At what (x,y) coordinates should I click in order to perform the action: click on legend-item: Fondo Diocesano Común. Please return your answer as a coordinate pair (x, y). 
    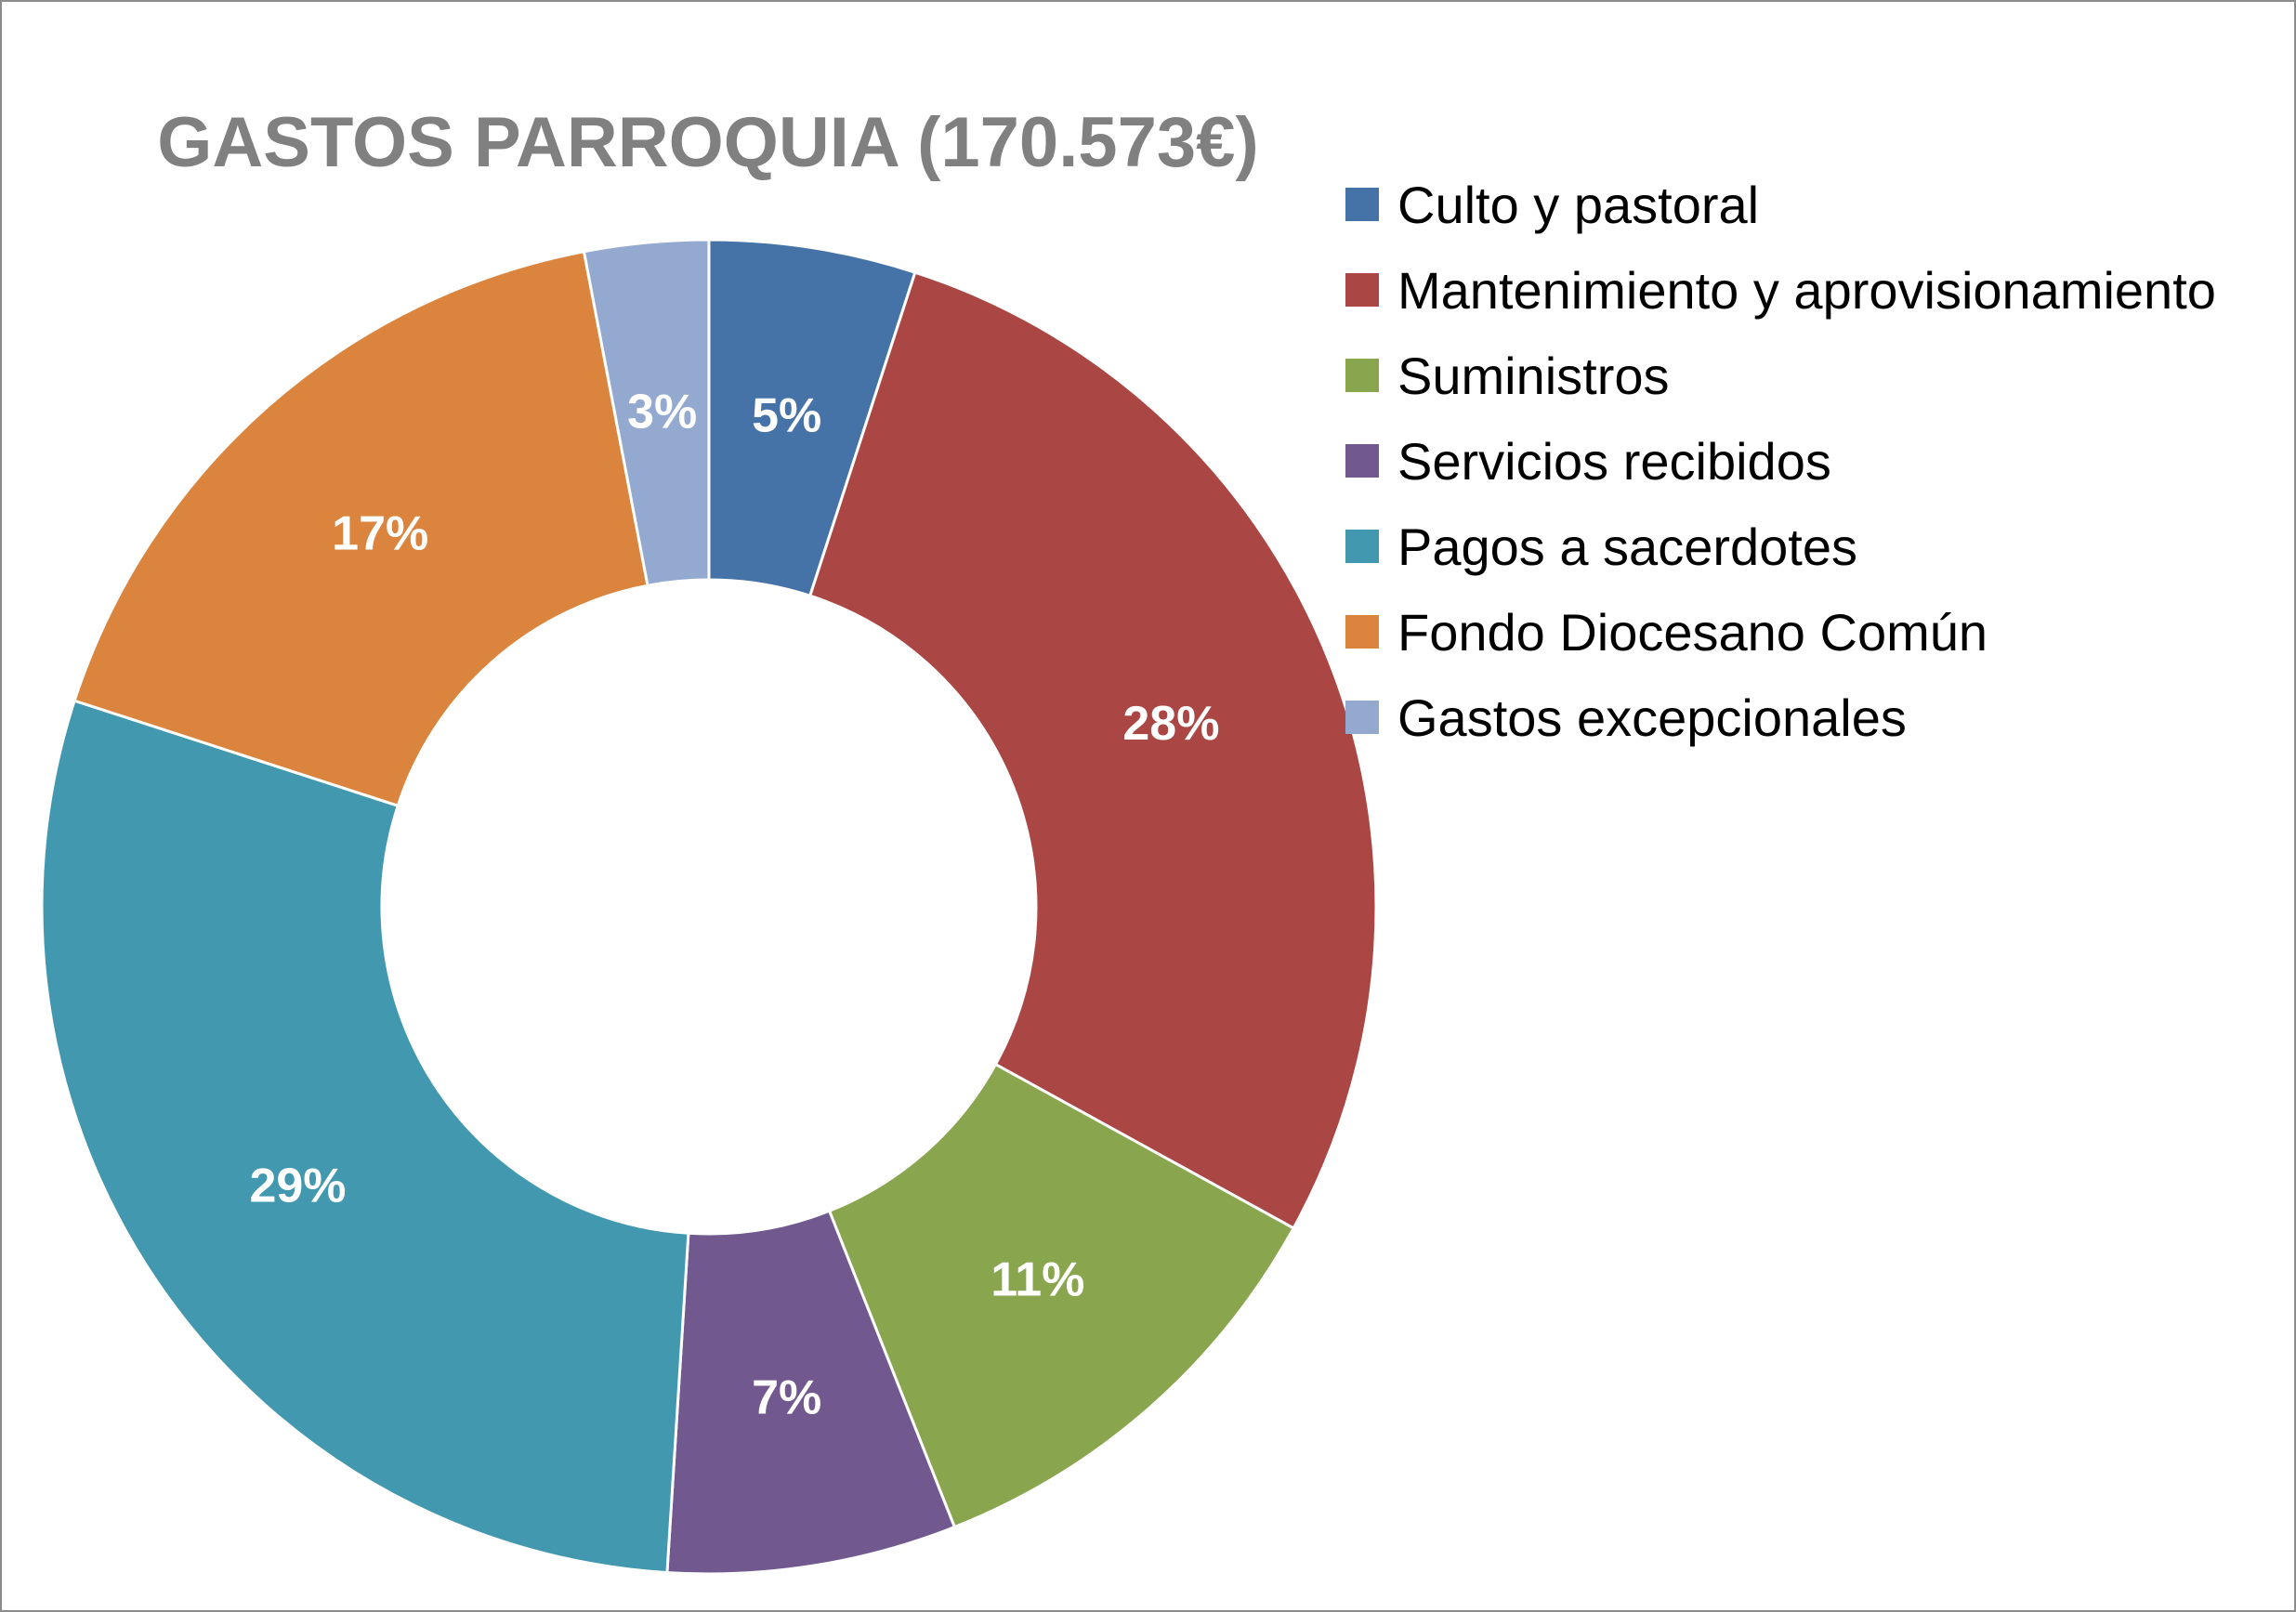
    Looking at the image, I should click on (1780, 632).